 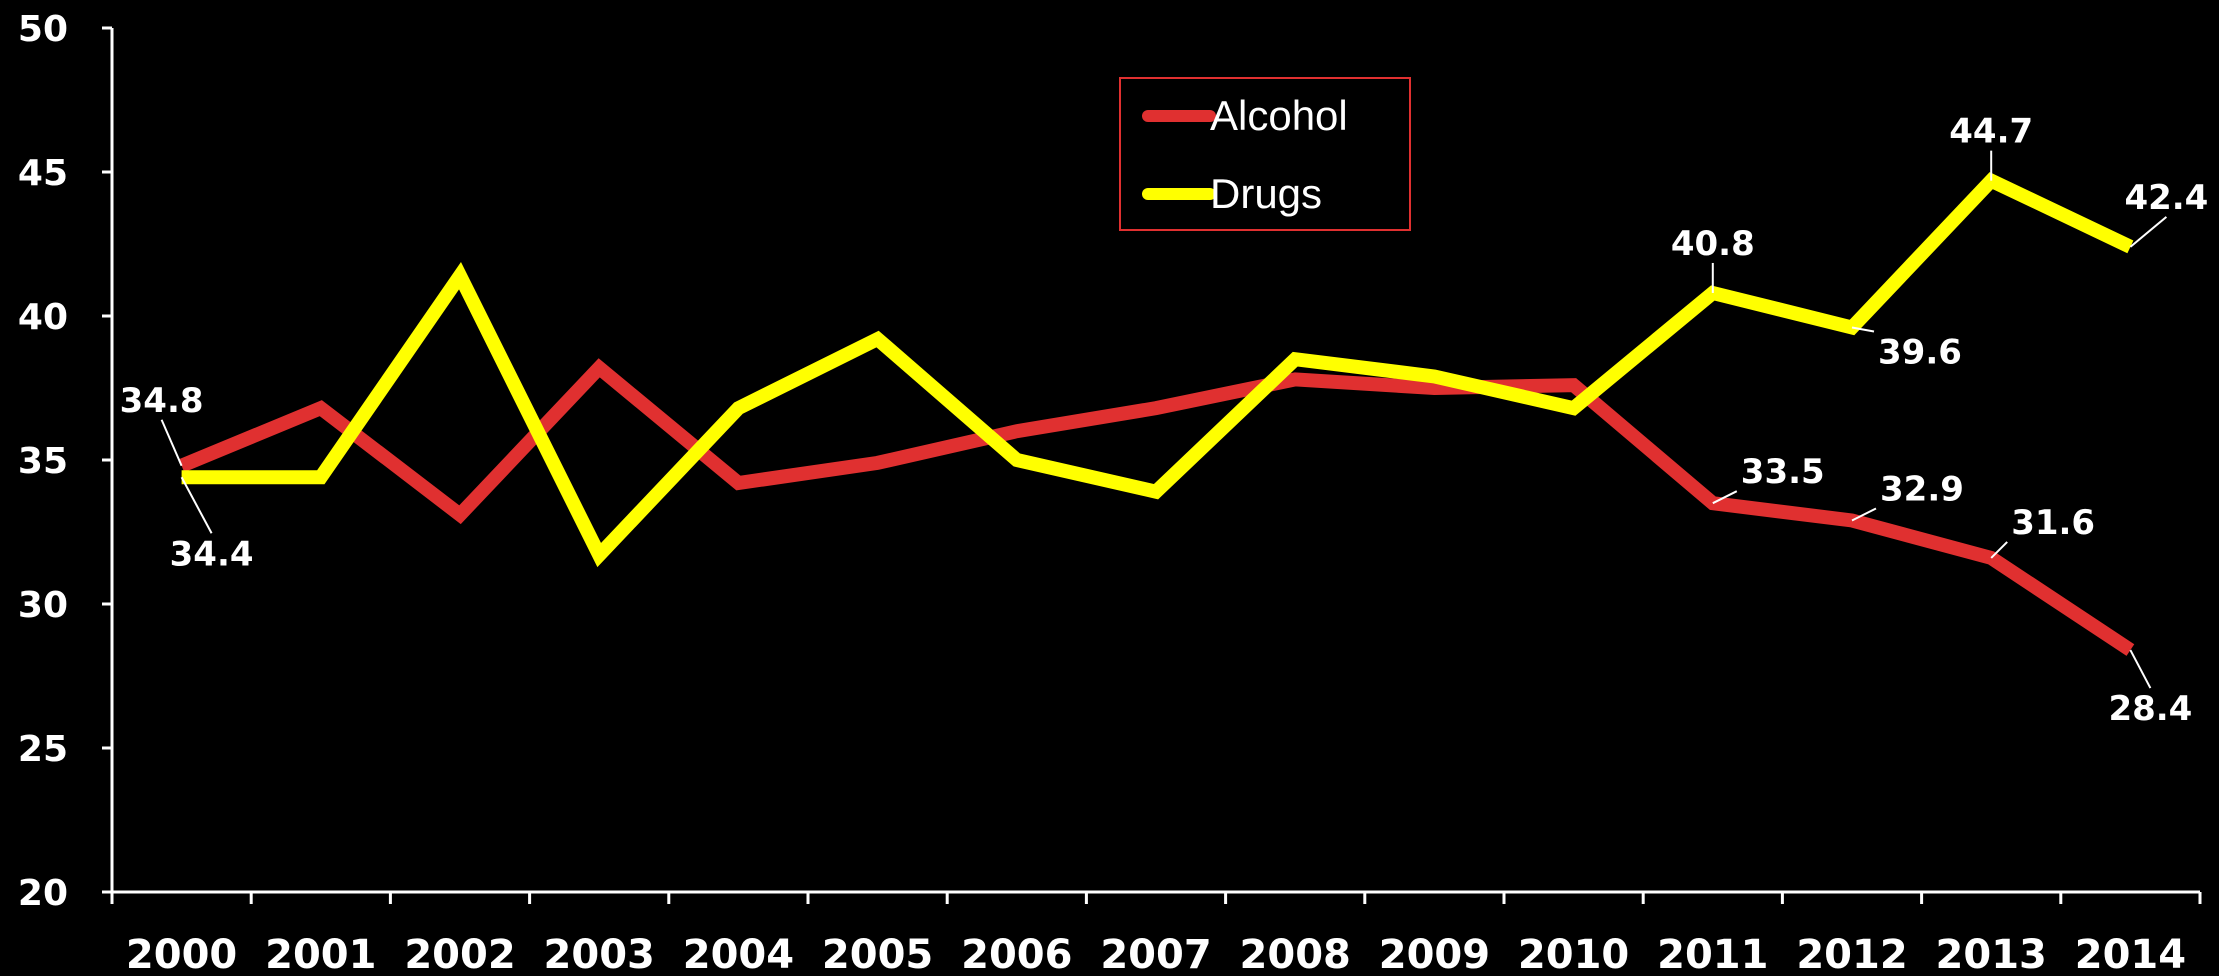 What do you see at coordinates (1295, 954) in the screenshot?
I see `x-tick-label: 2008` at bounding box center [1295, 954].